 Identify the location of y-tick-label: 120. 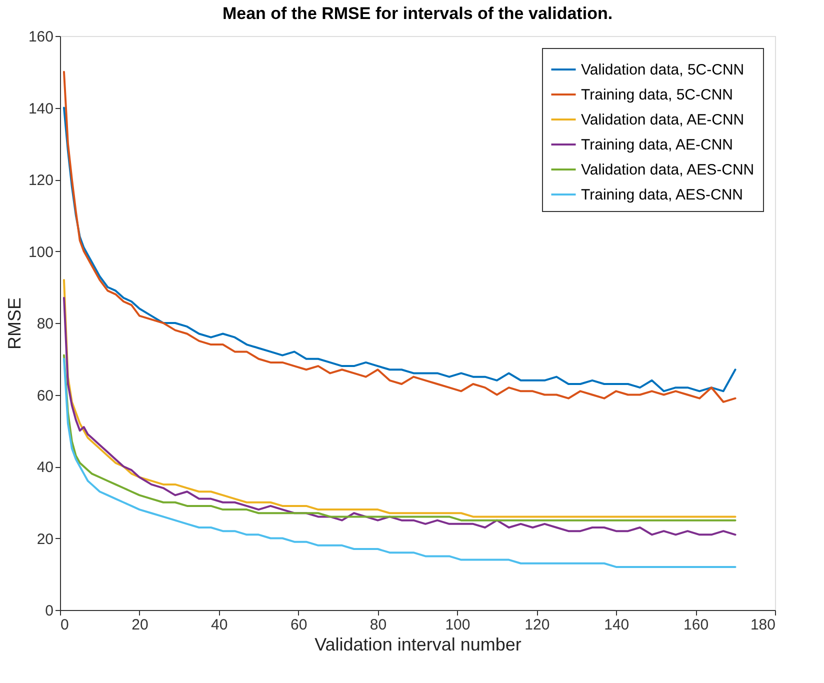
(41, 180).